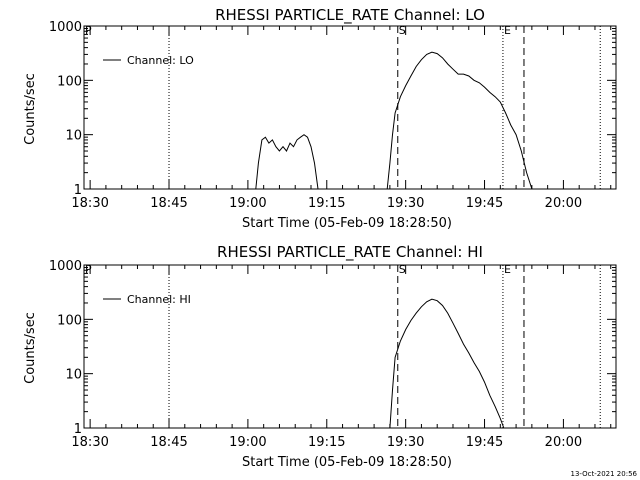  What do you see at coordinates (160, 60) in the screenshot?
I see `legend-entry: Channel: LO` at bounding box center [160, 60].